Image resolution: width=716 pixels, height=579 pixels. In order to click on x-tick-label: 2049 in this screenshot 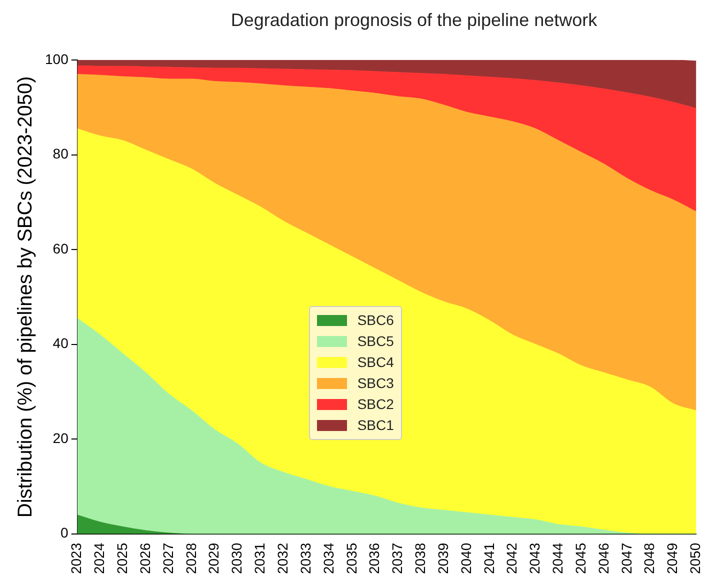, I will do `click(672, 558)`.